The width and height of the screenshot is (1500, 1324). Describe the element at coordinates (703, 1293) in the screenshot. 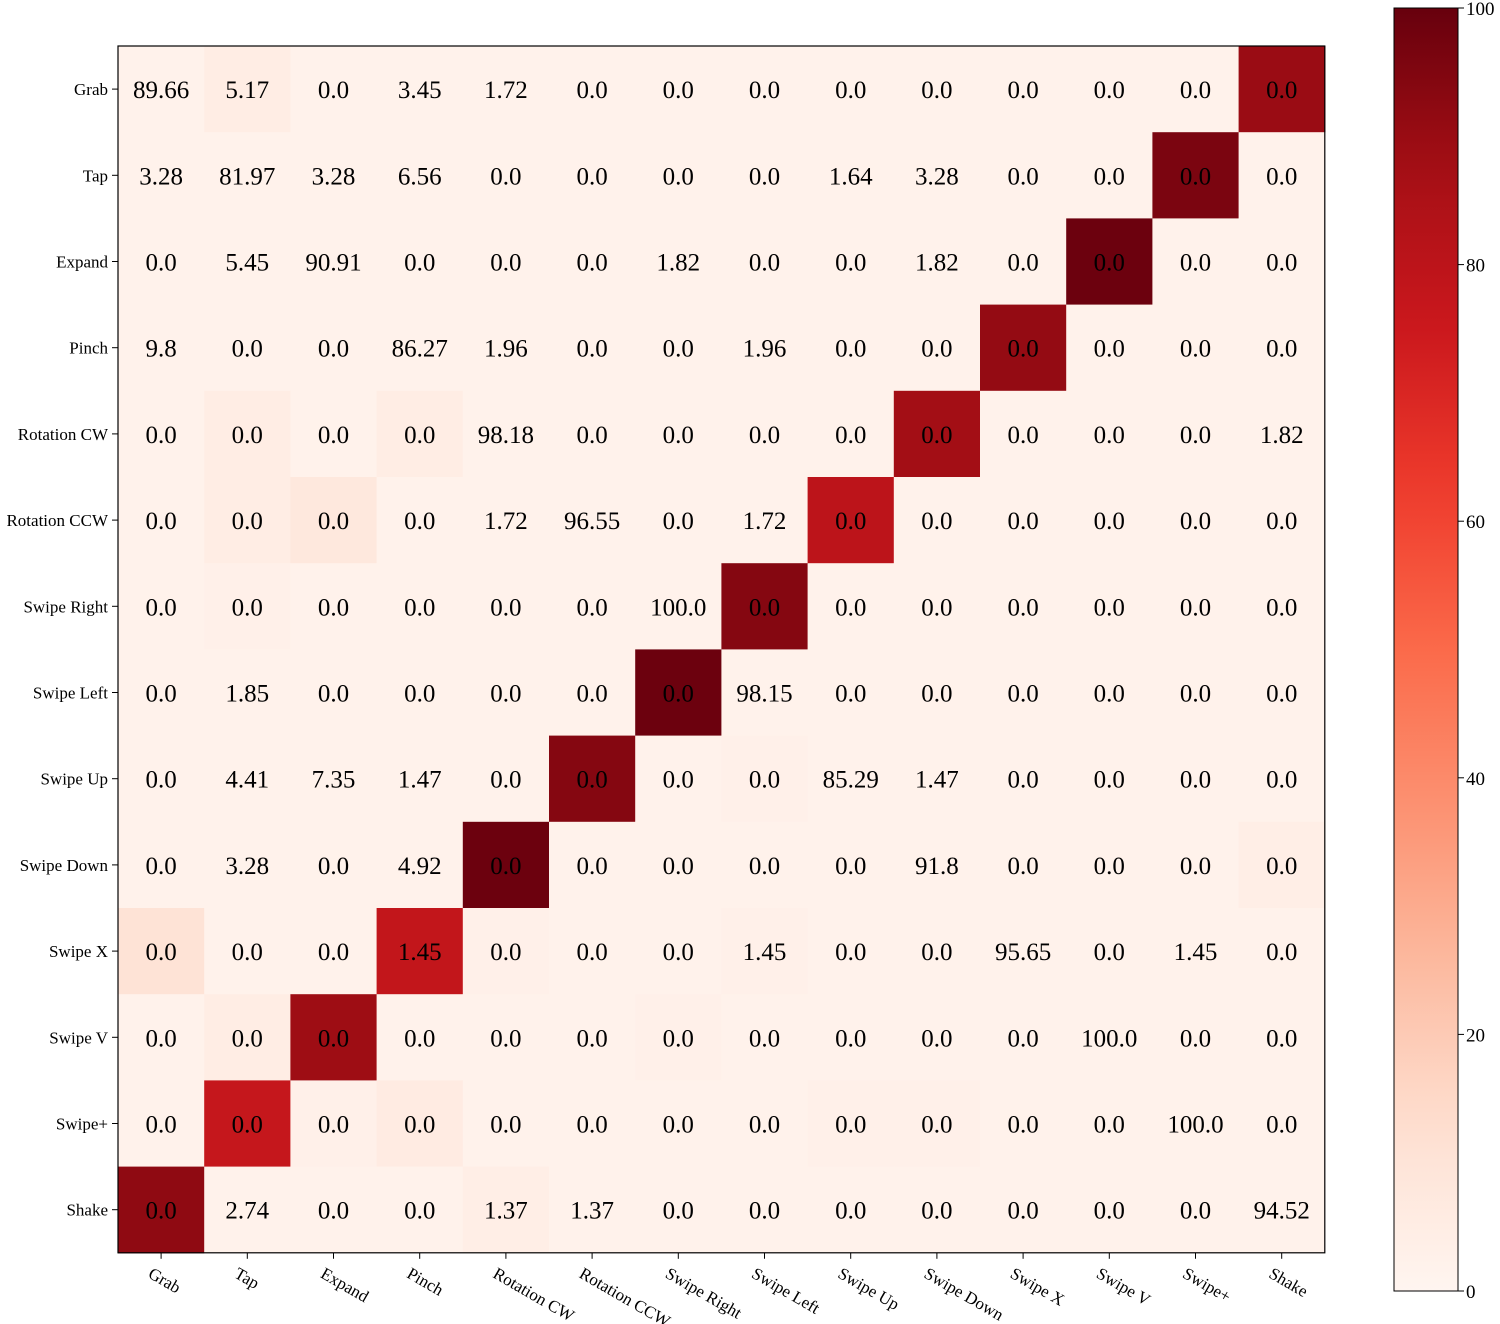

I see `x-tick-label: Swipe Right` at that location.